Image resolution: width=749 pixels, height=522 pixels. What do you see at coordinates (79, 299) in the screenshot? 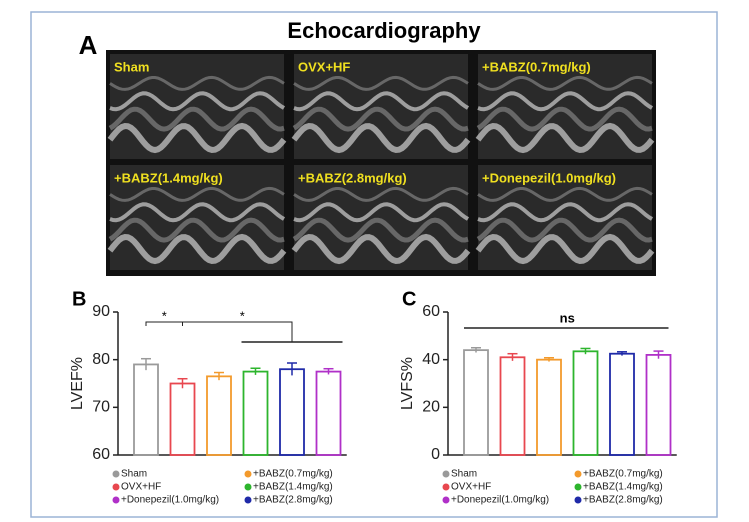
I see `panel-label: B` at bounding box center [79, 299].